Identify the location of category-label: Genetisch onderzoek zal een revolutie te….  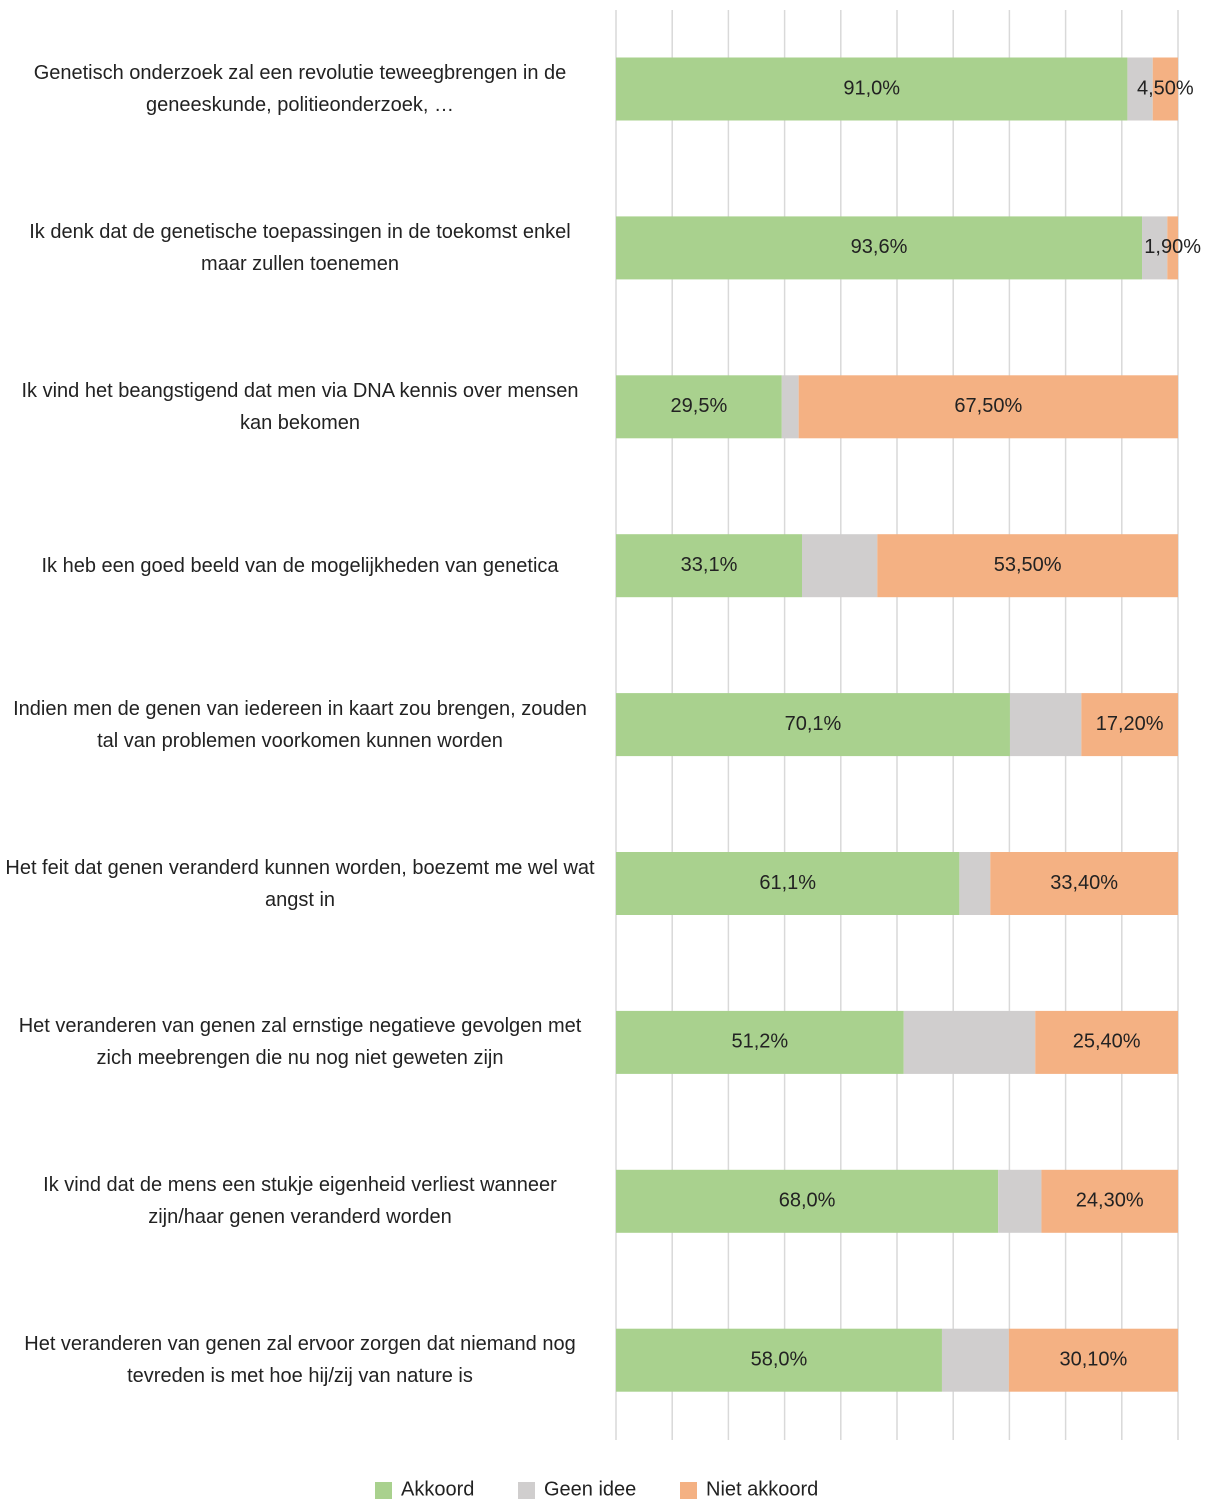
(300, 89).